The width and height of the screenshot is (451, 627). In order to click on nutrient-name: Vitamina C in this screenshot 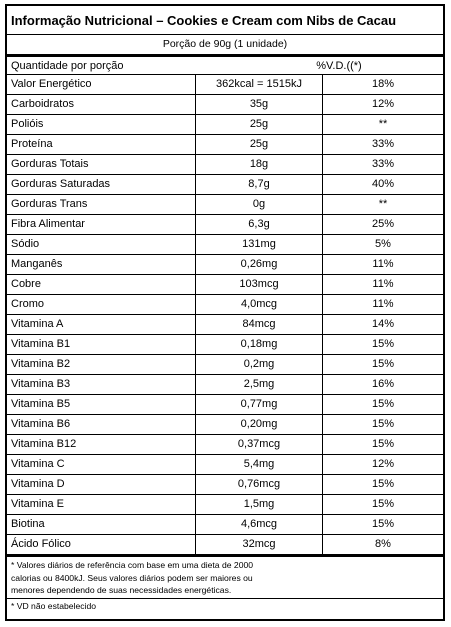, I will do `click(38, 464)`.